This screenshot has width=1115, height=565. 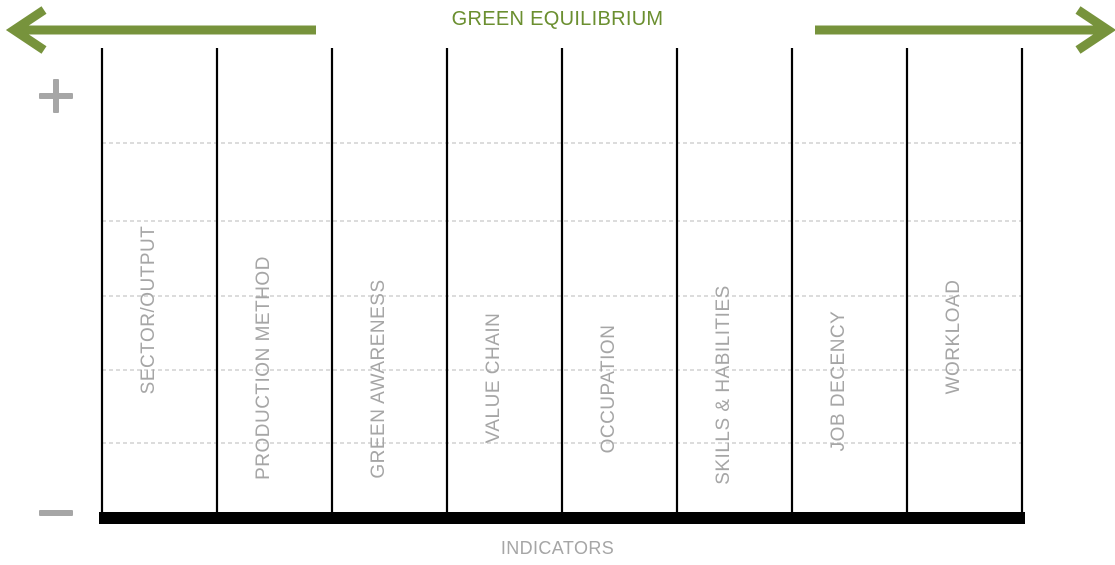 I want to click on plus-icon, so click(x=56, y=96).